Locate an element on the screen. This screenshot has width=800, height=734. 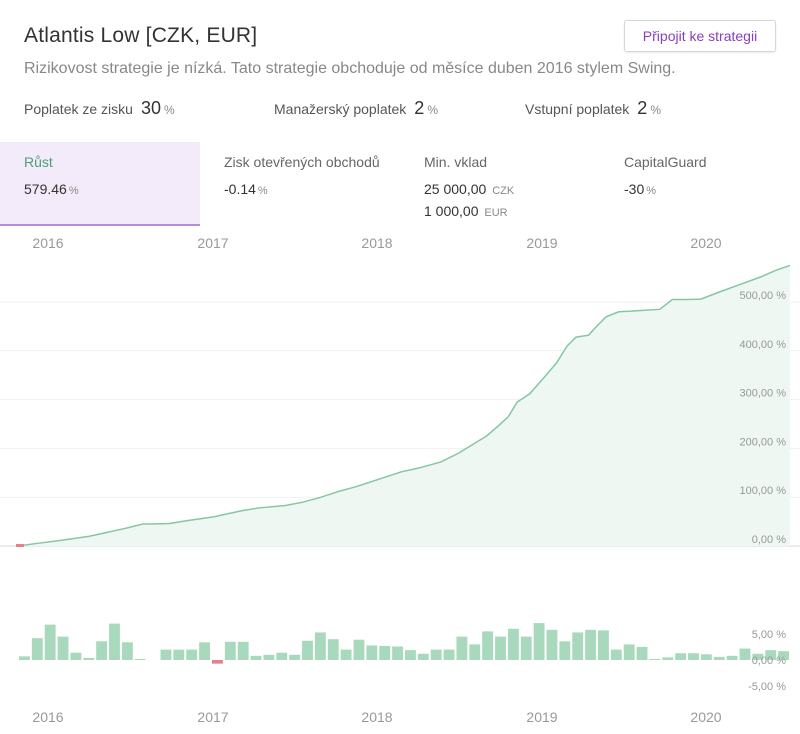
bottom-year-label: 2017 is located at coordinates (212, 717).